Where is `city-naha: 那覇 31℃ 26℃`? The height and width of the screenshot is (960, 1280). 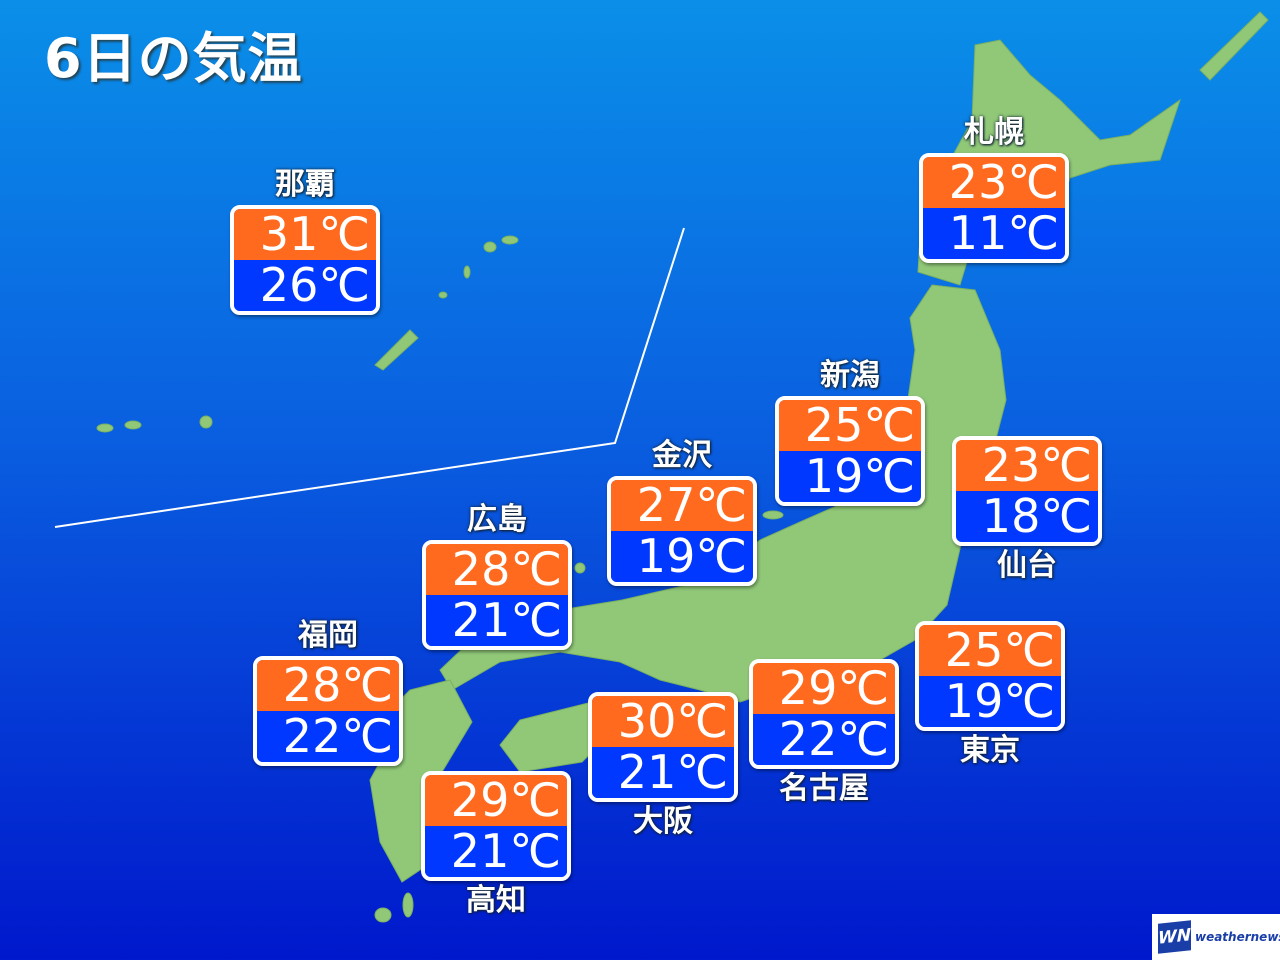
city-naha: 那覇 31℃ 26℃ is located at coordinates (305, 240).